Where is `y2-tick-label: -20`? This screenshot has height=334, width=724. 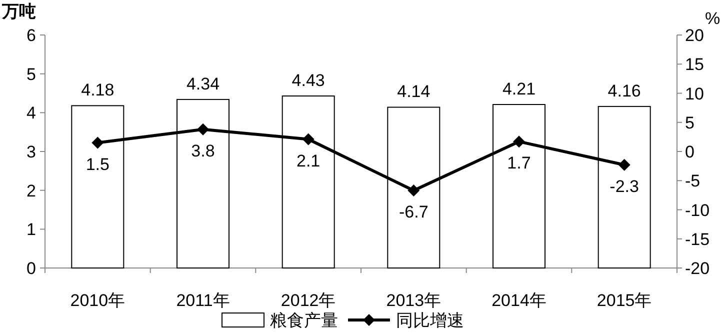 y2-tick-label: -20 is located at coordinates (697, 268).